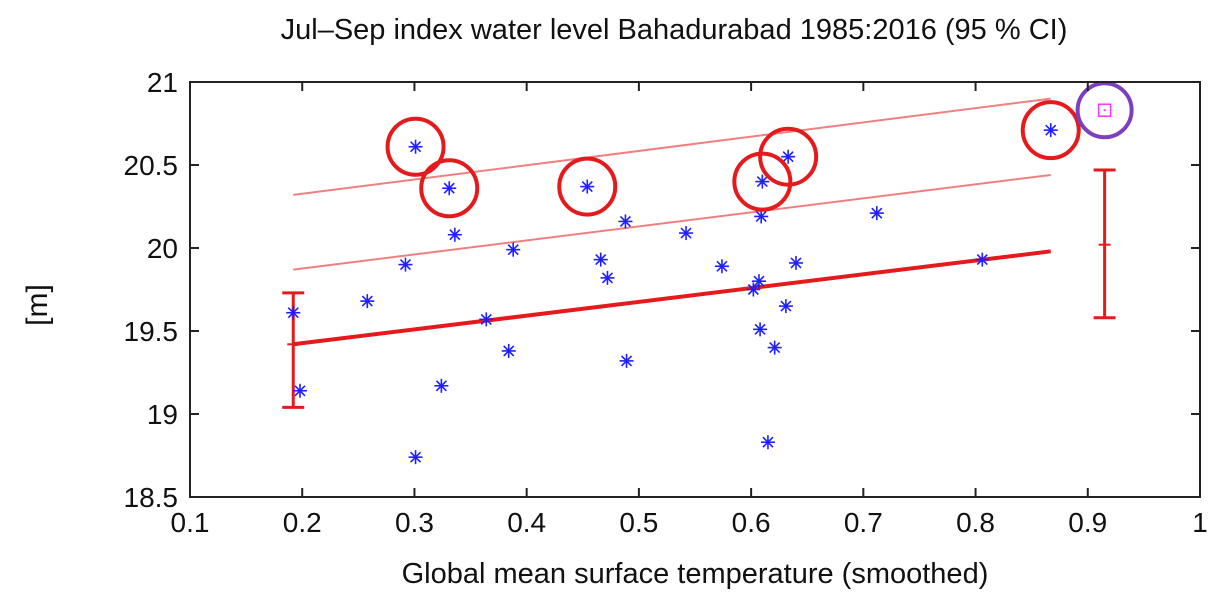 This screenshot has width=1218, height=604. What do you see at coordinates (414, 522) in the screenshot?
I see `x-tick-label: 0.3` at bounding box center [414, 522].